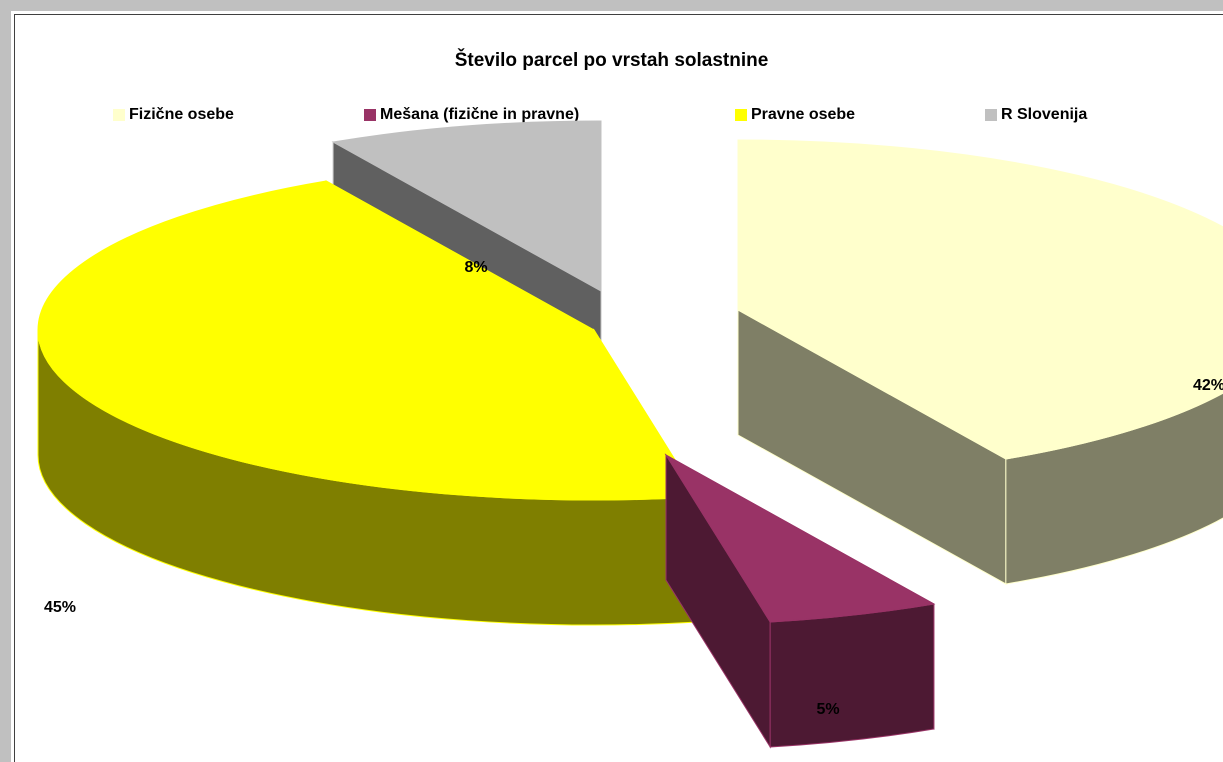  What do you see at coordinates (741, 115) in the screenshot?
I see `legend-swatch-pravne-osebe` at bounding box center [741, 115].